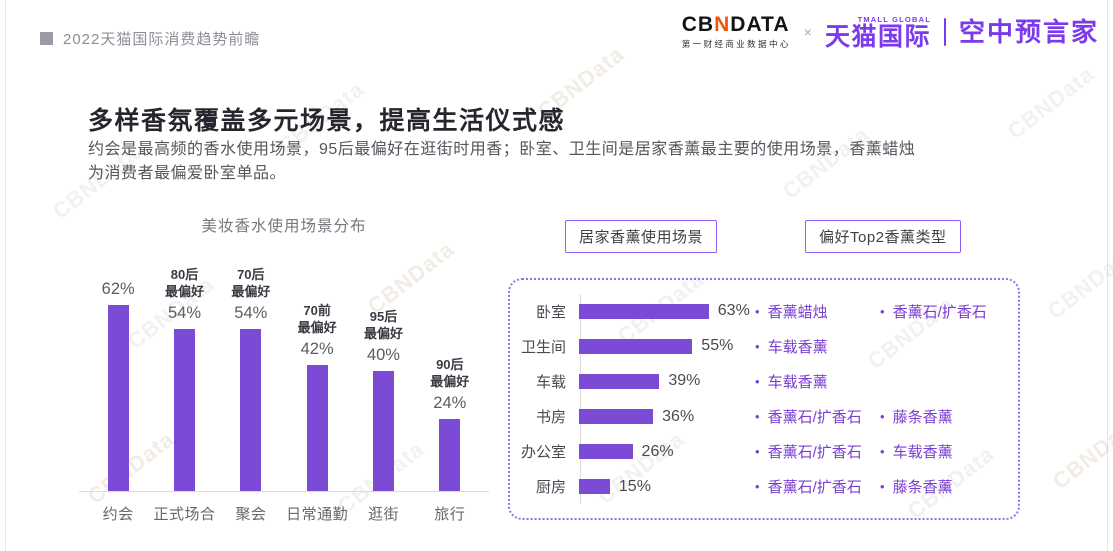  What do you see at coordinates (550, 418) in the screenshot?
I see `scene-label: 书房` at bounding box center [550, 418].